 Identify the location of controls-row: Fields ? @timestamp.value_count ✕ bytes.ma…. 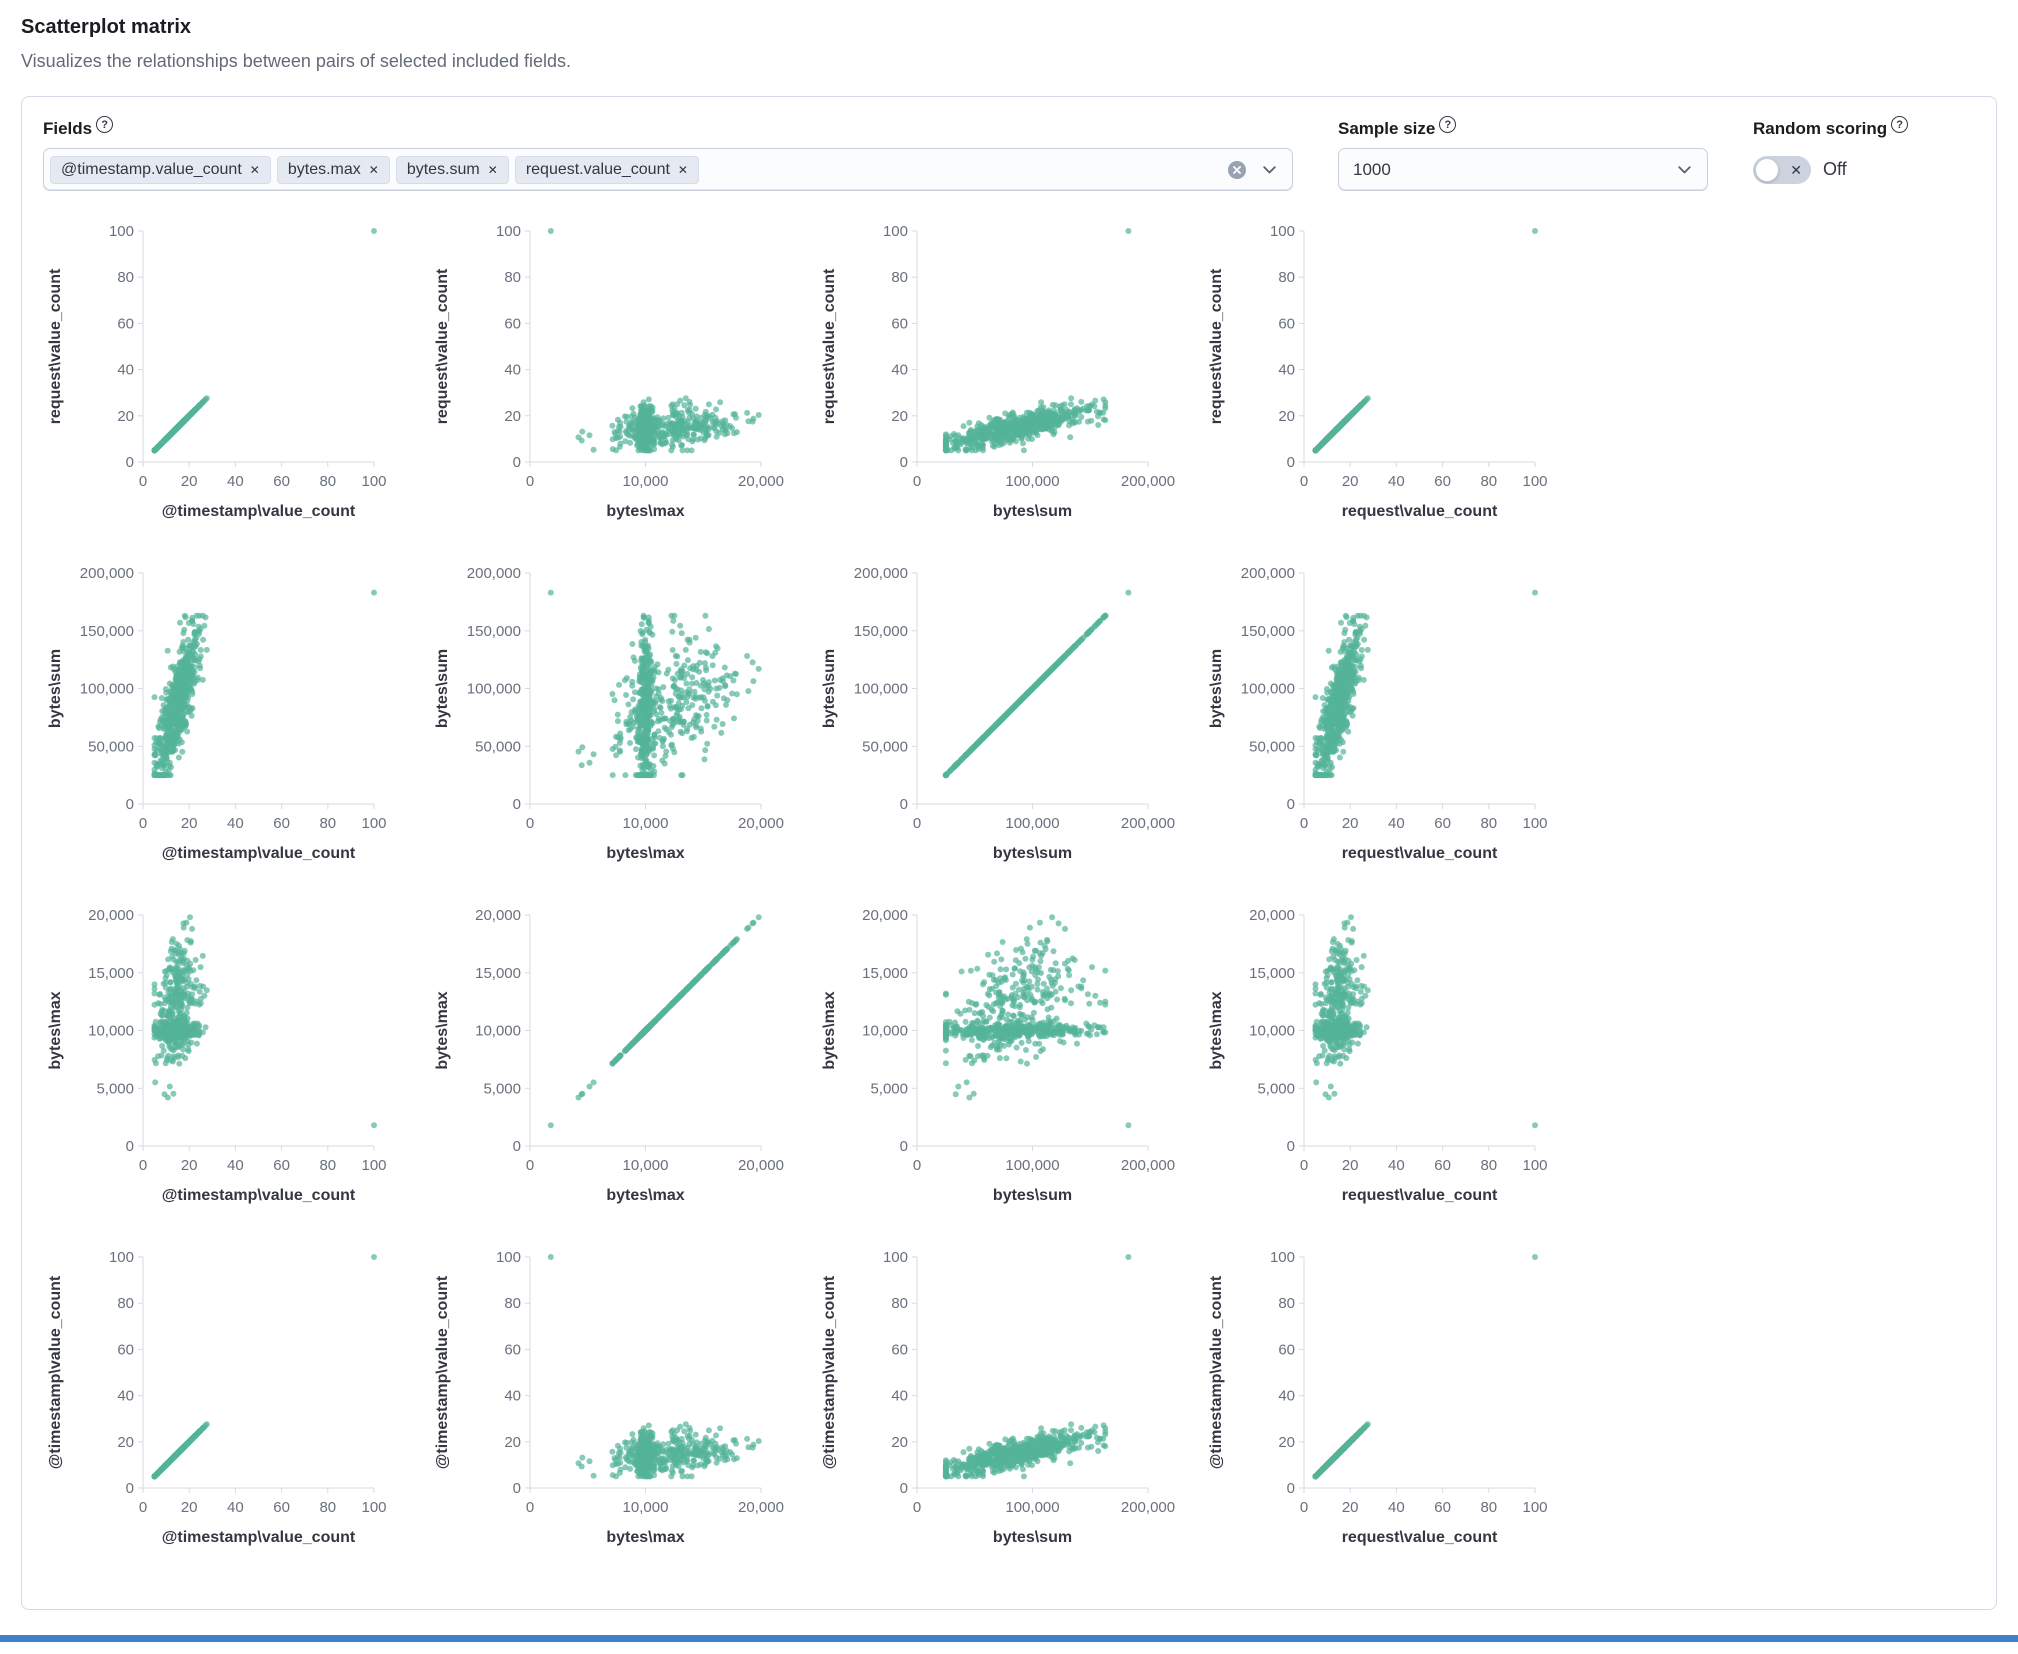
(1009, 153).